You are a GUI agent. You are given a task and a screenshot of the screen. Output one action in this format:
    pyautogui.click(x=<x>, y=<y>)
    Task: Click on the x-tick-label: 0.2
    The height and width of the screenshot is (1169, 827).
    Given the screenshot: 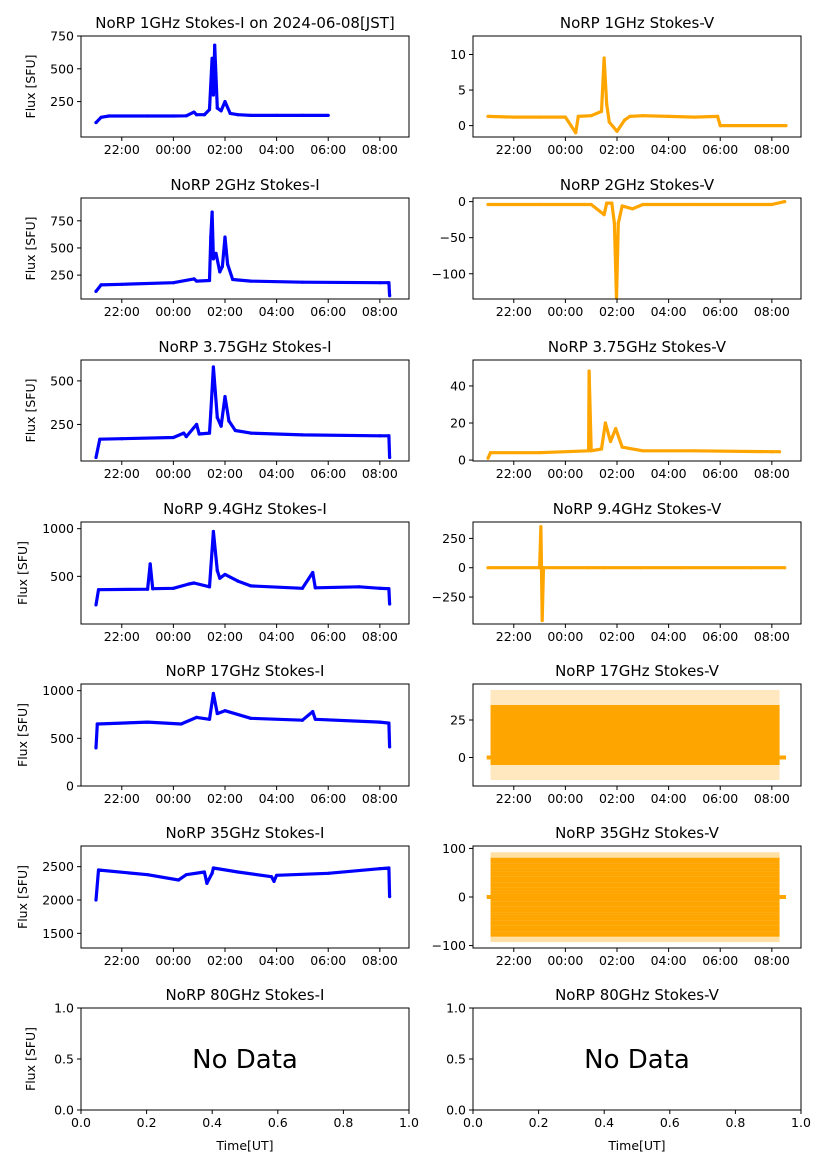 What is the action you would take?
    pyautogui.click(x=539, y=1122)
    